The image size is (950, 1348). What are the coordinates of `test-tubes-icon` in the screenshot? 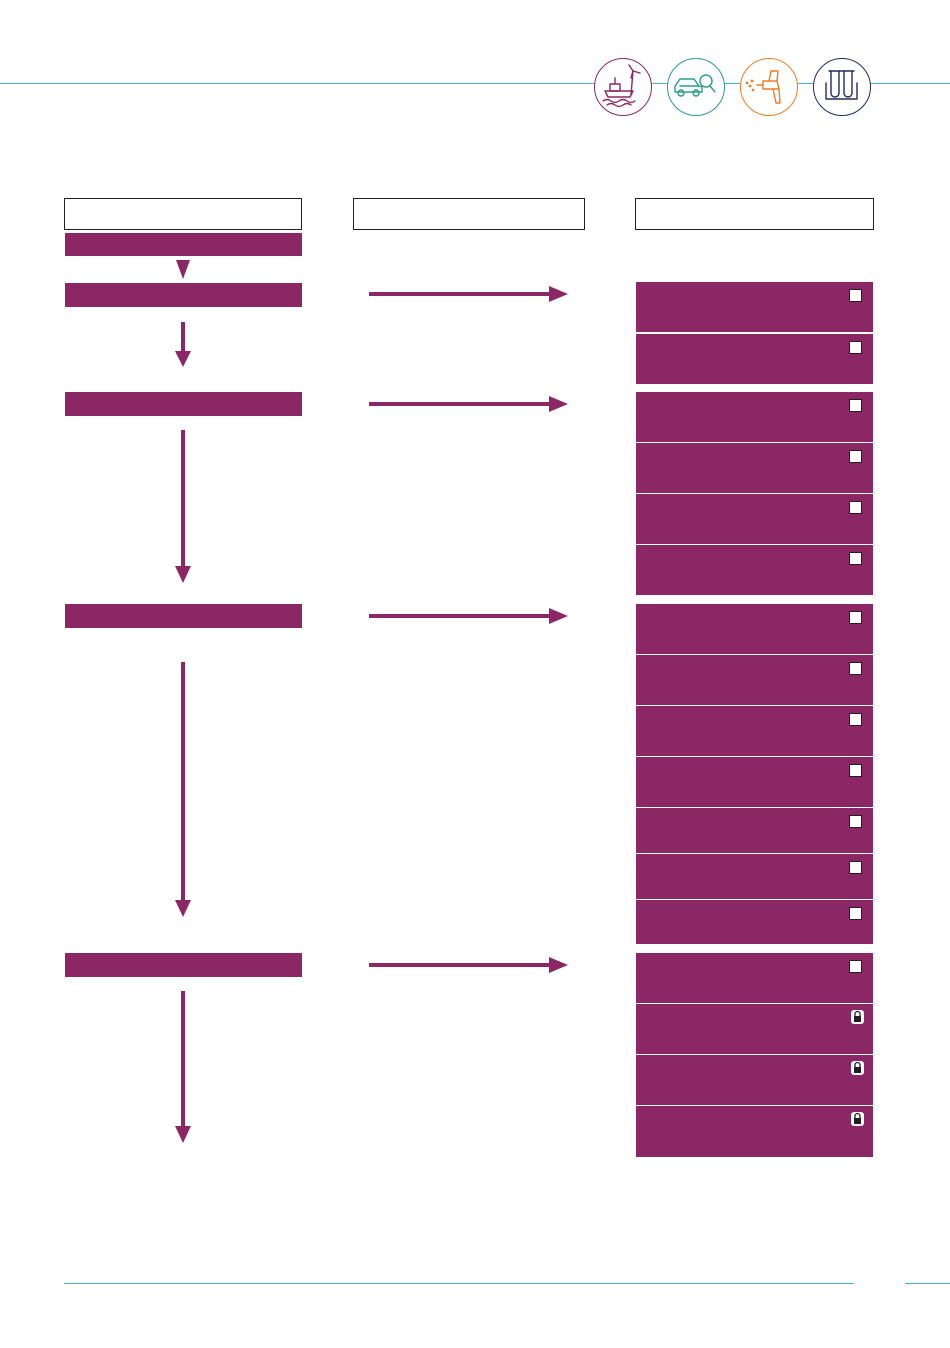 It's located at (842, 87).